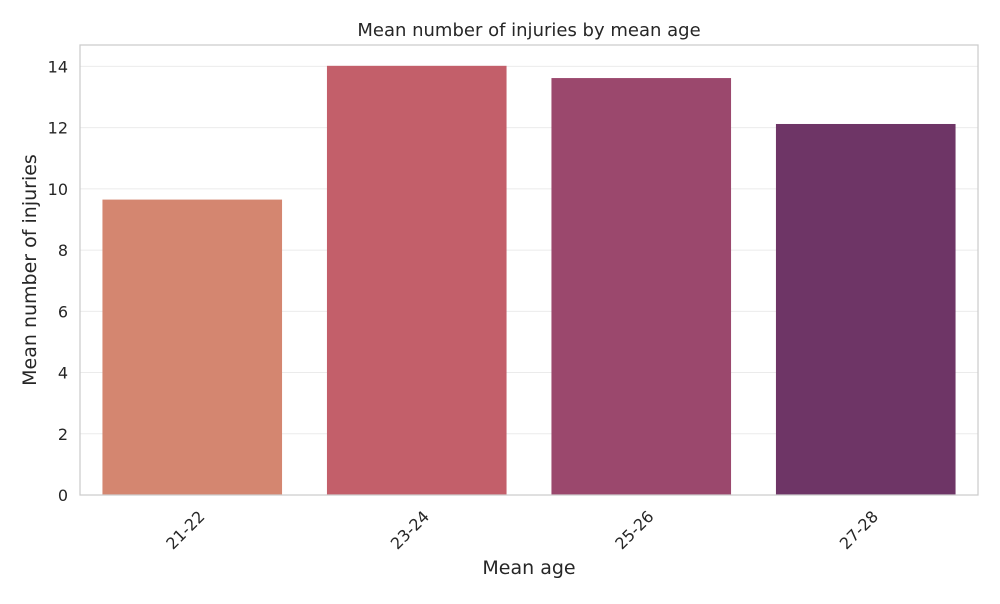  I want to click on y-tick-label: 8, so click(63, 250).